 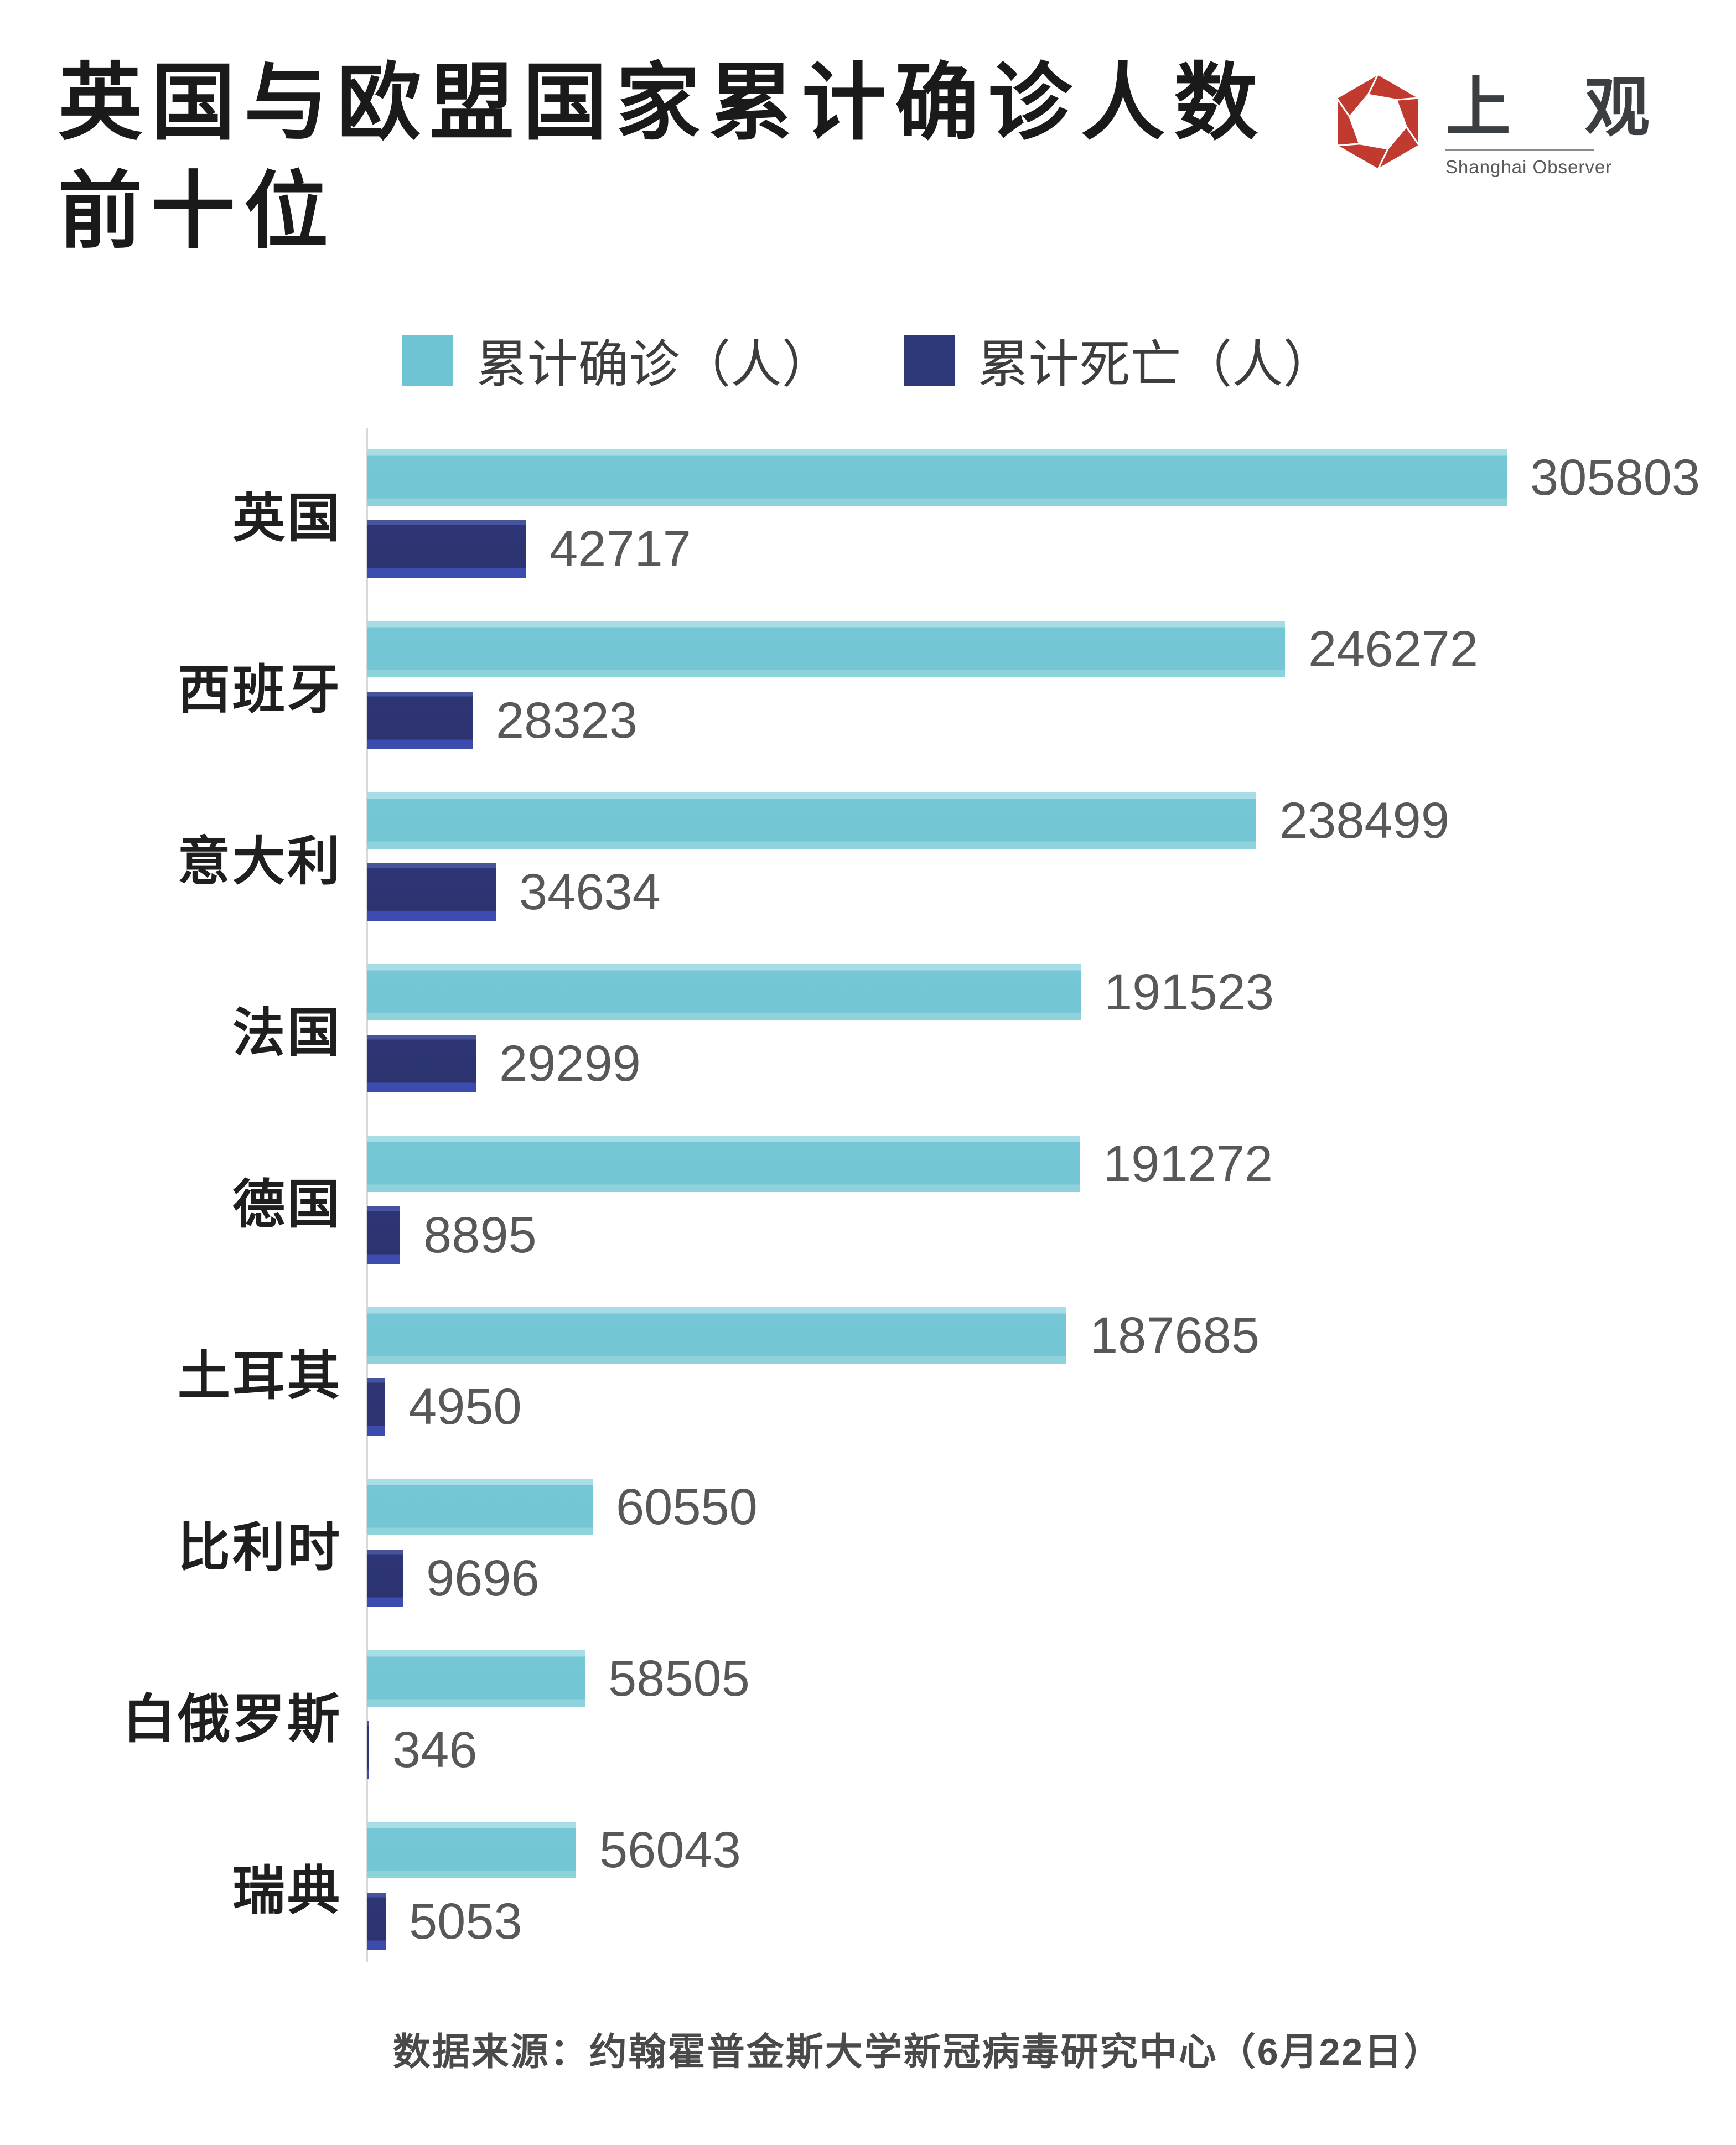 What do you see at coordinates (662, 157) in the screenshot?
I see `page-title: 英国与欧盟国家累计确诊人数 前十位` at bounding box center [662, 157].